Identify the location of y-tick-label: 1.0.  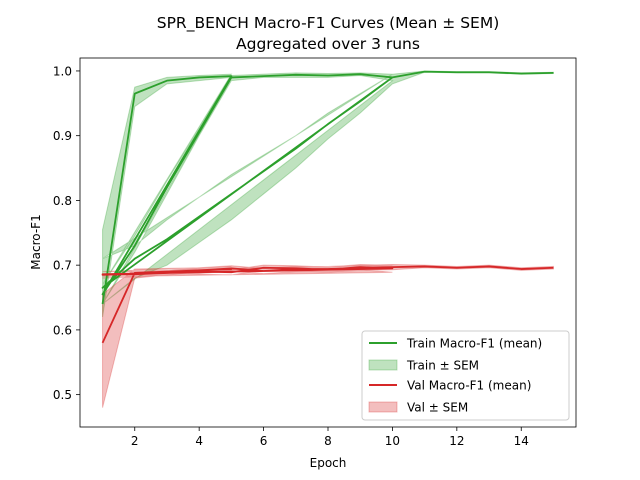
(62, 71).